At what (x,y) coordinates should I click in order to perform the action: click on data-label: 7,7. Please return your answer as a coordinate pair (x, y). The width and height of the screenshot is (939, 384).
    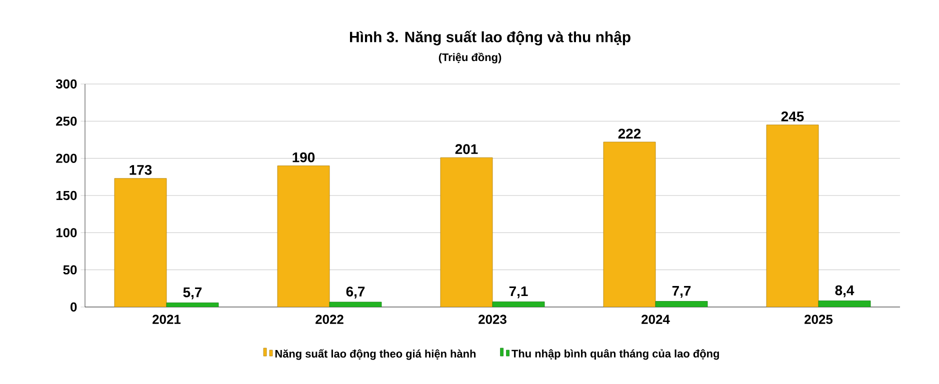
    Looking at the image, I should click on (681, 292).